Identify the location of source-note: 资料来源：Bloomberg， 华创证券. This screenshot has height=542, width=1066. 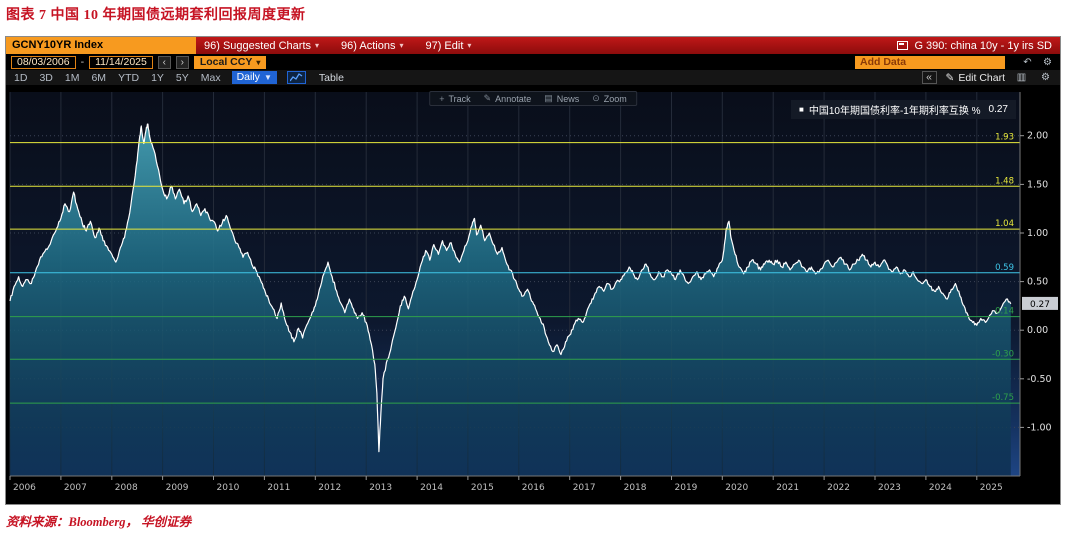
(99, 522).